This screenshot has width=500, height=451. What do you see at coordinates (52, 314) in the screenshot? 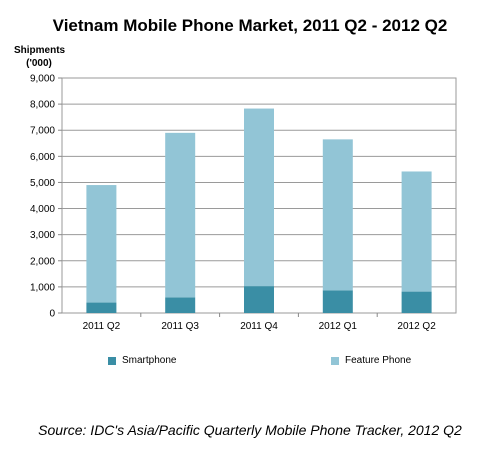
I see `y-tick-label: 0` at bounding box center [52, 314].